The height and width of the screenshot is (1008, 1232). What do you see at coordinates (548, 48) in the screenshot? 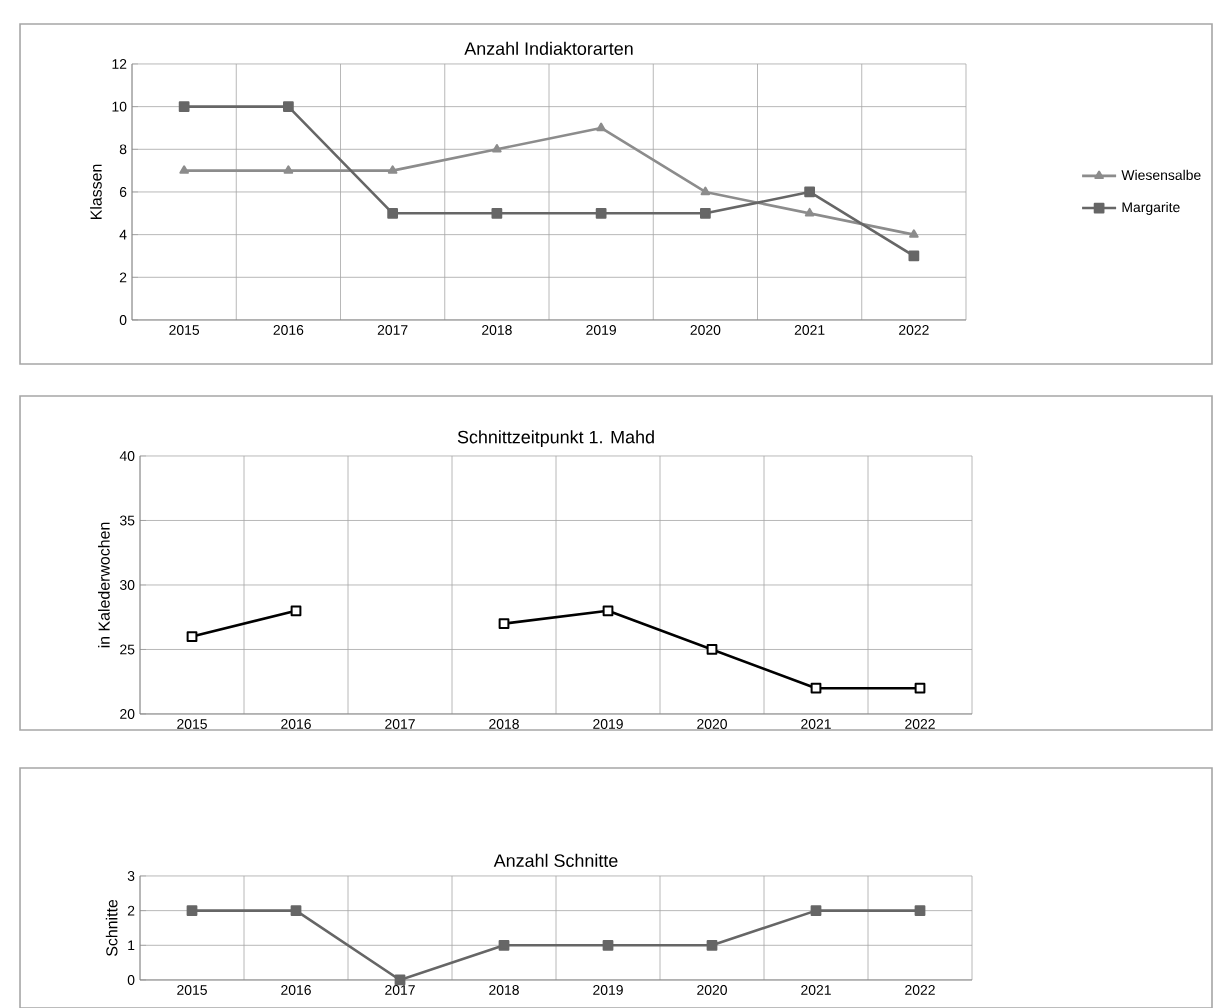
I see `chart-title: Anzahl Indiaktorarten` at bounding box center [548, 48].